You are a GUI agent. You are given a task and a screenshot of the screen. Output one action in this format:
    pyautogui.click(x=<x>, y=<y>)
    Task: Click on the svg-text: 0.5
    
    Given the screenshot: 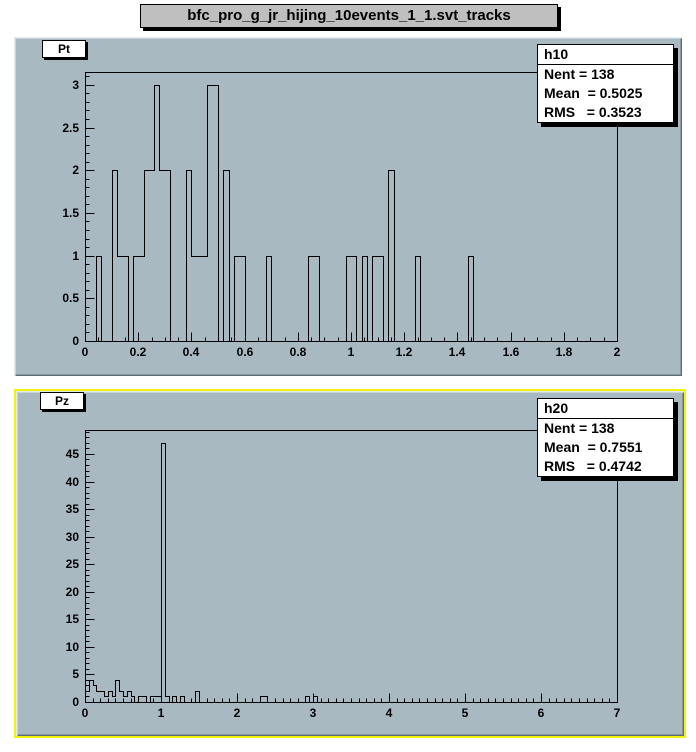 What is the action you would take?
    pyautogui.click(x=70, y=298)
    